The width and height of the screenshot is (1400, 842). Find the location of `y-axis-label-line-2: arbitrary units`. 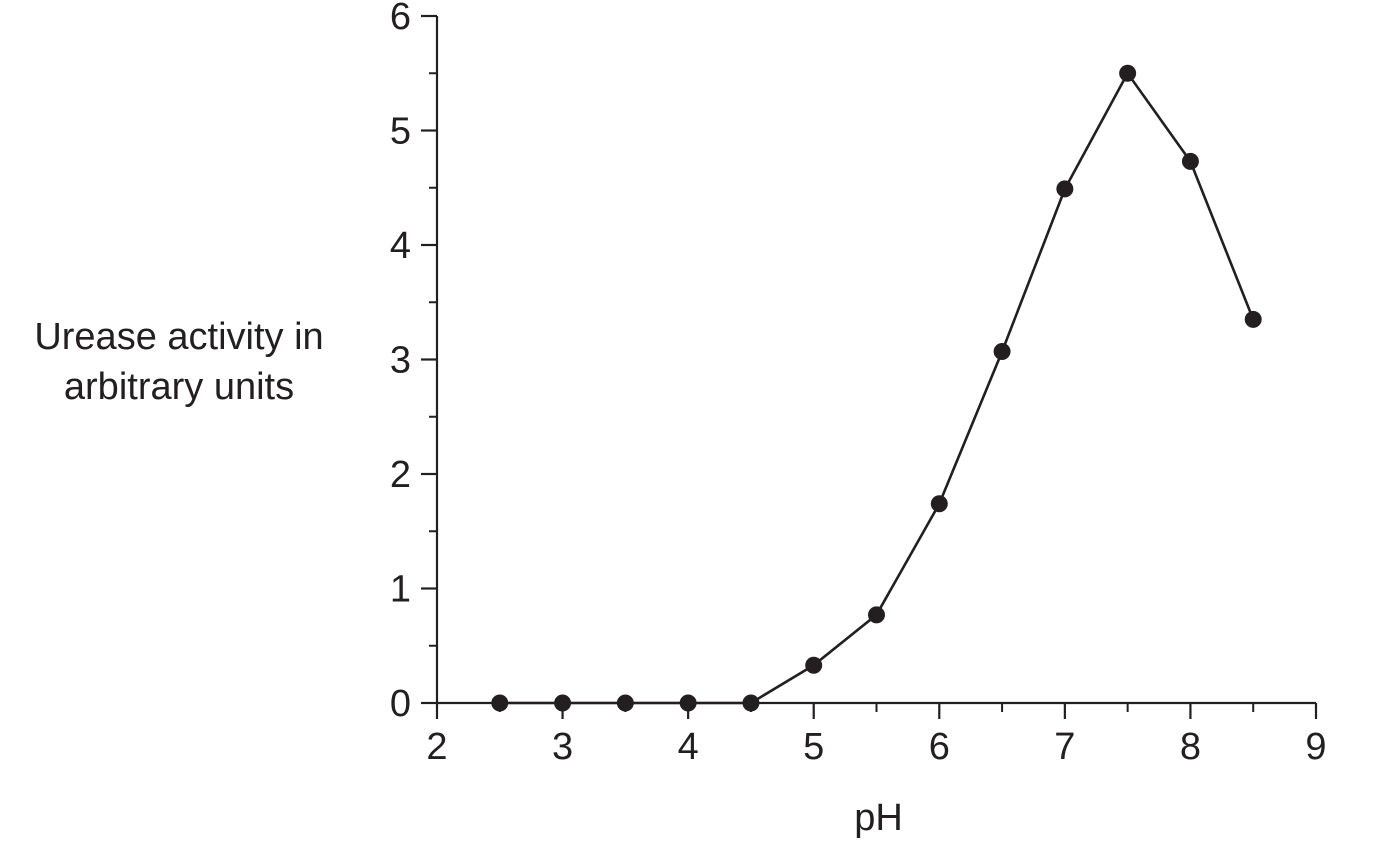

y-axis-label-line-2: arbitrary units is located at coordinates (179, 387).